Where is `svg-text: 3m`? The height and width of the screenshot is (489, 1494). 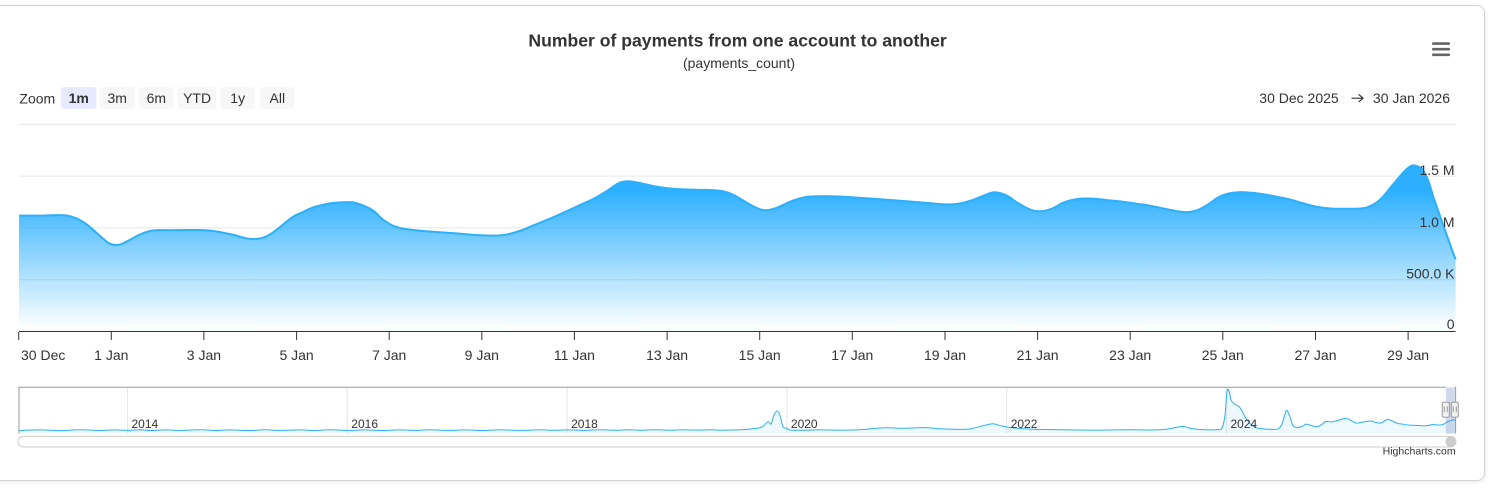
svg-text: 3m is located at coordinates (116, 98).